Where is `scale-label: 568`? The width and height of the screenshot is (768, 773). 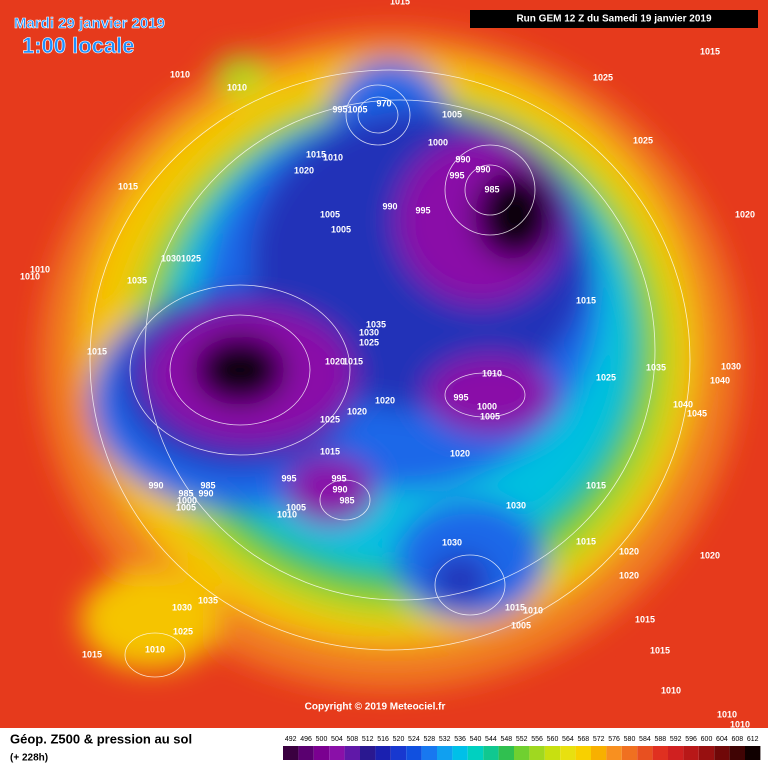 scale-label: 568 is located at coordinates (583, 739).